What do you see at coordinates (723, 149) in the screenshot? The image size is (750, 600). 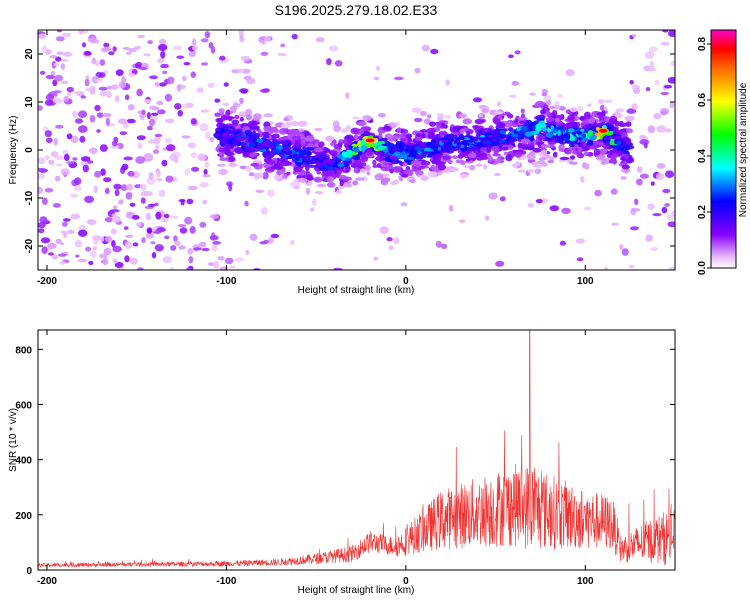 I see `colorbar-gradient` at bounding box center [723, 149].